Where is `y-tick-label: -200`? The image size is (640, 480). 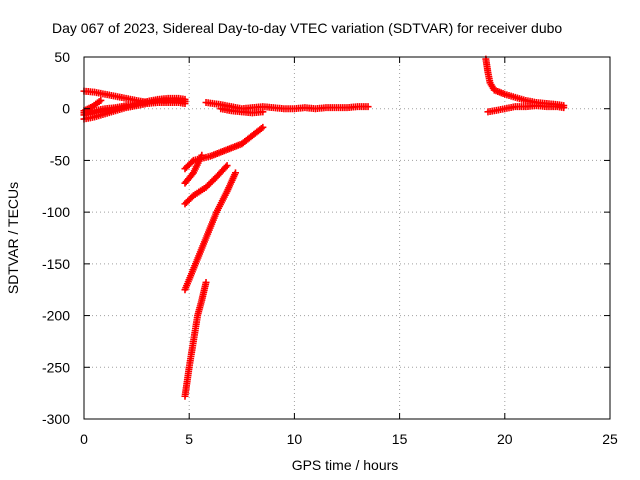
y-tick-label: -200 is located at coordinates (56, 316).